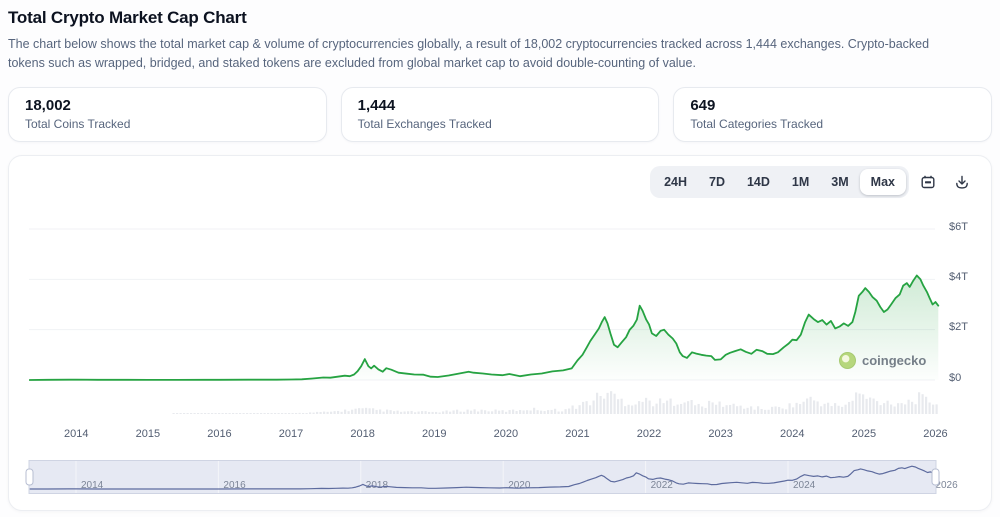  What do you see at coordinates (500, 181) in the screenshot?
I see `chart-toolbar: 24H 7D 14D 1M 3M Max` at bounding box center [500, 181].